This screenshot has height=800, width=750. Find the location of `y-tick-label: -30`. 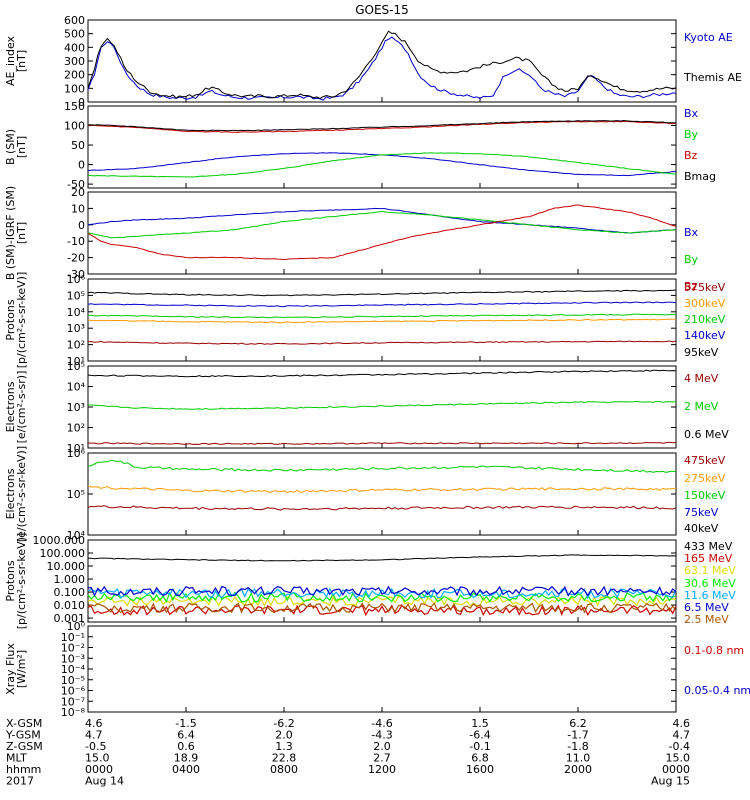

y-tick-label: -30 is located at coordinates (76, 274).